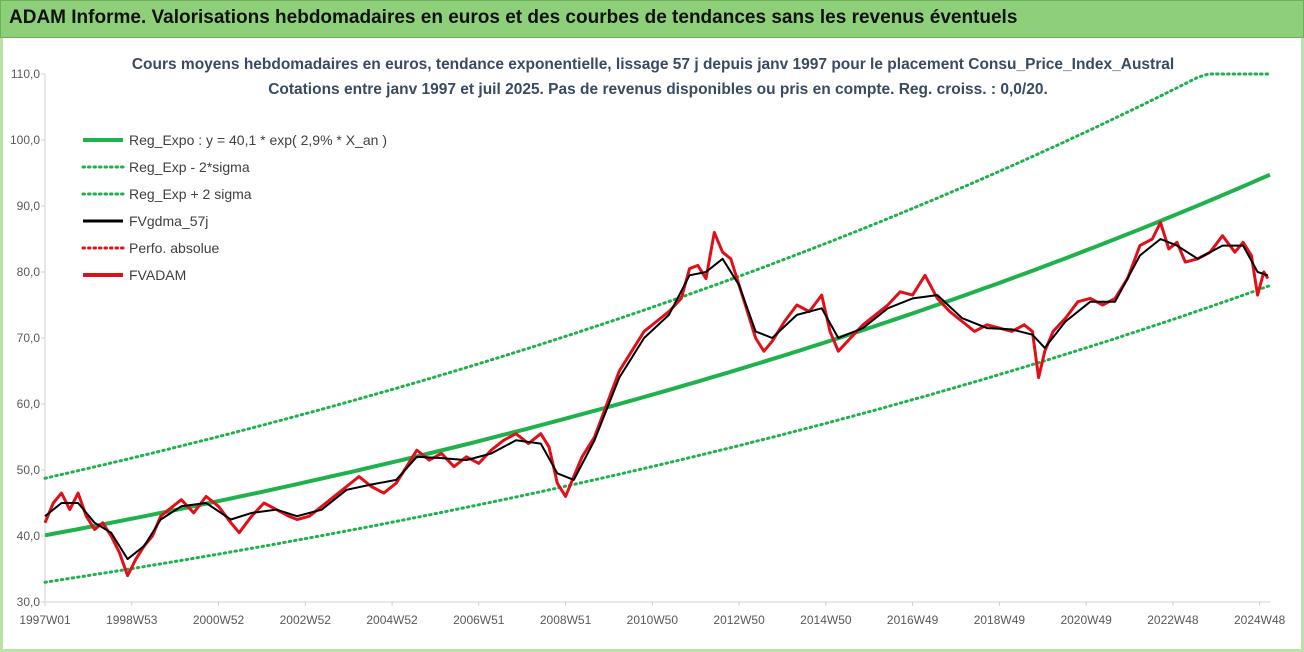 Image resolution: width=1304 pixels, height=652 pixels. What do you see at coordinates (566, 620) in the screenshot?
I see `x-tick-label: 2008W51` at bounding box center [566, 620].